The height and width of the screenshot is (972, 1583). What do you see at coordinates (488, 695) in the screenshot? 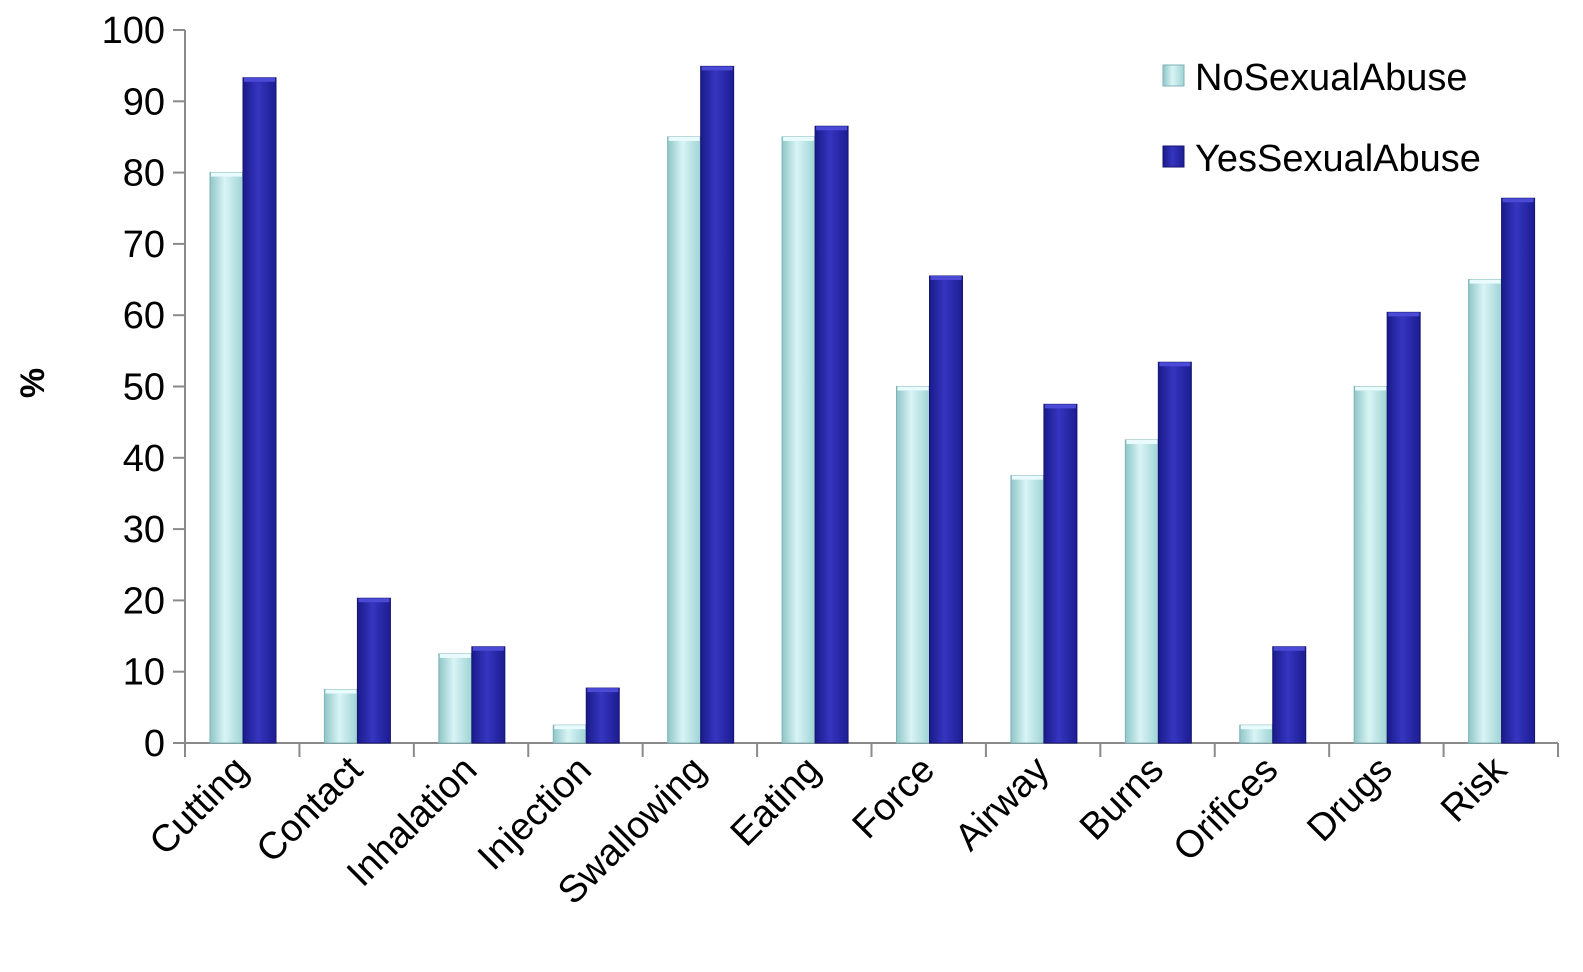
I see `bar-YesSexualAbuse-Inhalation` at bounding box center [488, 695].